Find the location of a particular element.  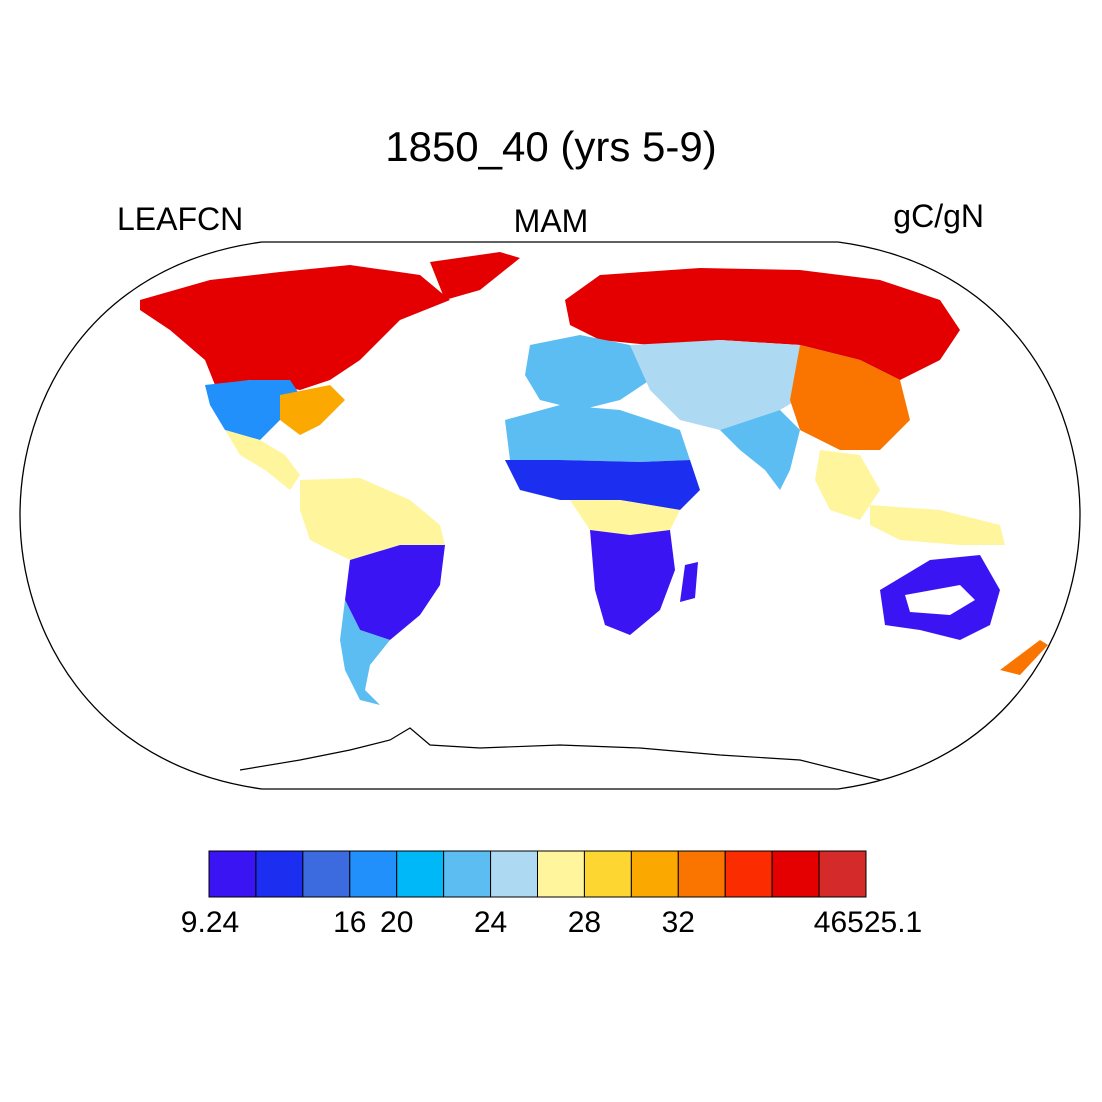

sahel is located at coordinates (602, 485).